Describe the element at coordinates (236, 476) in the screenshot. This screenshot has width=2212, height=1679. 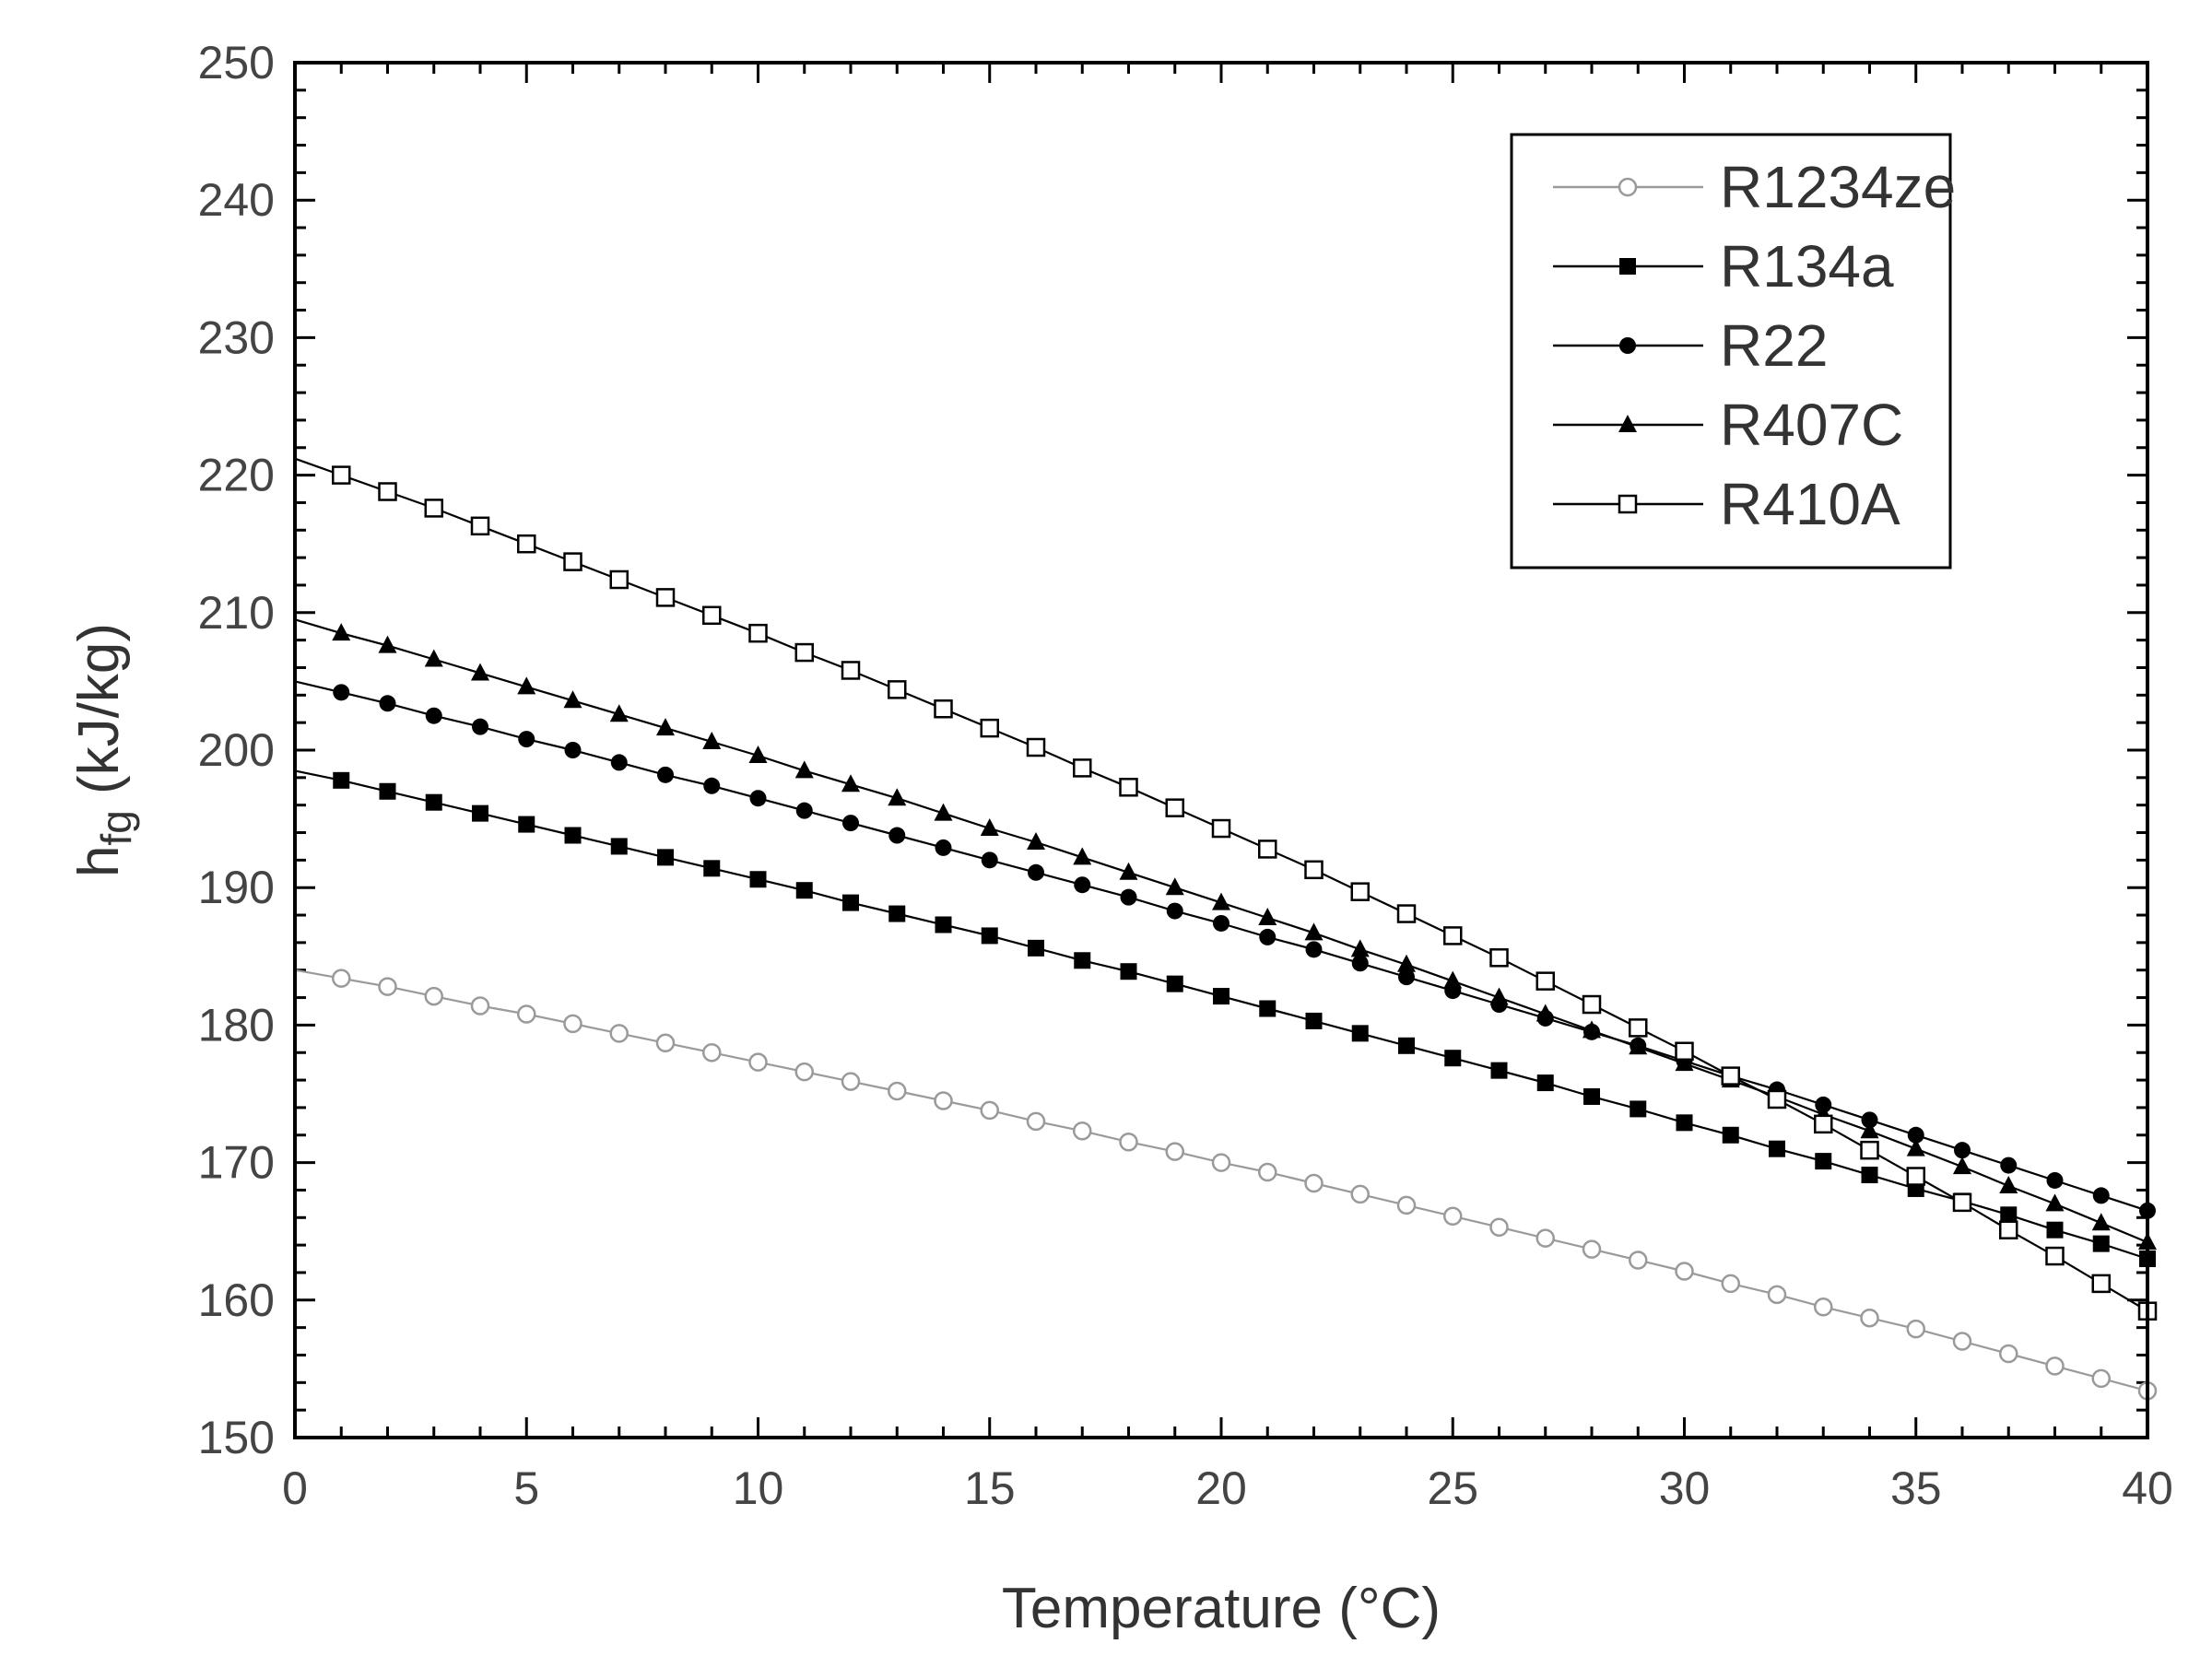
I see `y-tick-label: 220` at that location.